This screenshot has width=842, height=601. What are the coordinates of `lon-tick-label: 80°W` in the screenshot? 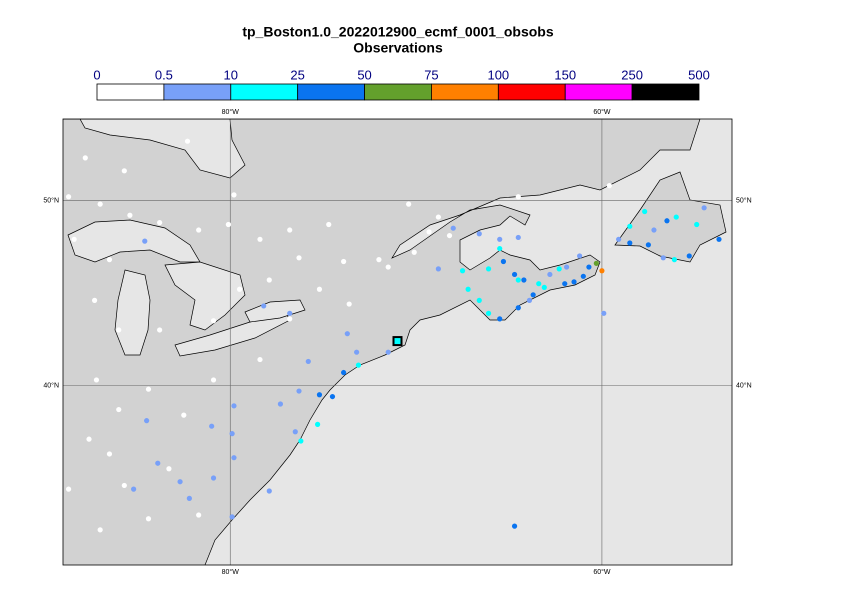 It's located at (231, 112).